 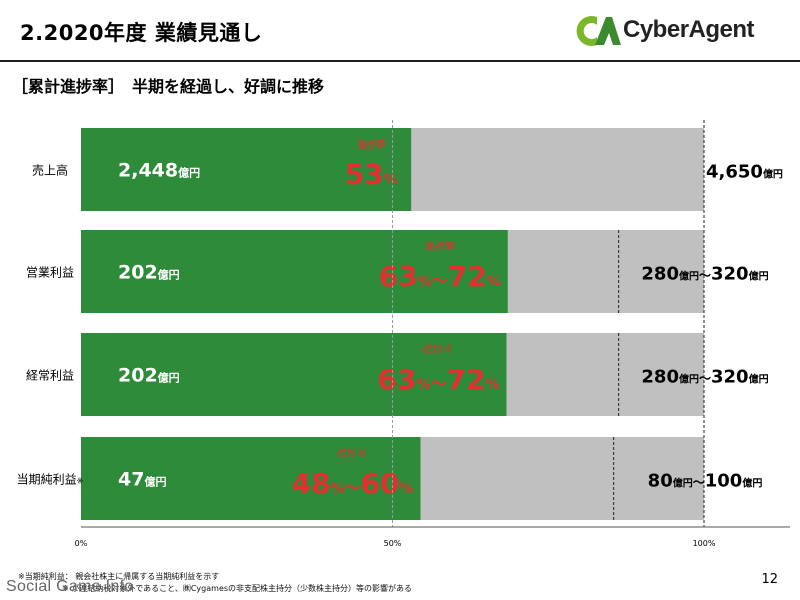 I want to click on category-name: 当期純利益, so click(x=47, y=480).